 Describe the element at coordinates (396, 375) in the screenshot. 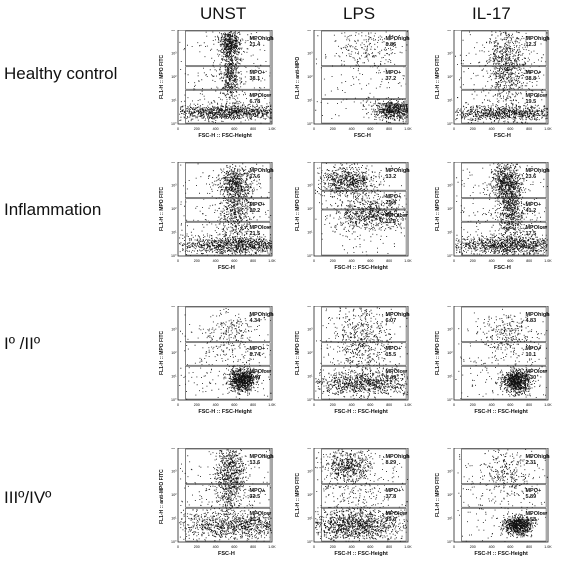

I see `gate-label-mpolow: MPOlow 8.49` at that location.